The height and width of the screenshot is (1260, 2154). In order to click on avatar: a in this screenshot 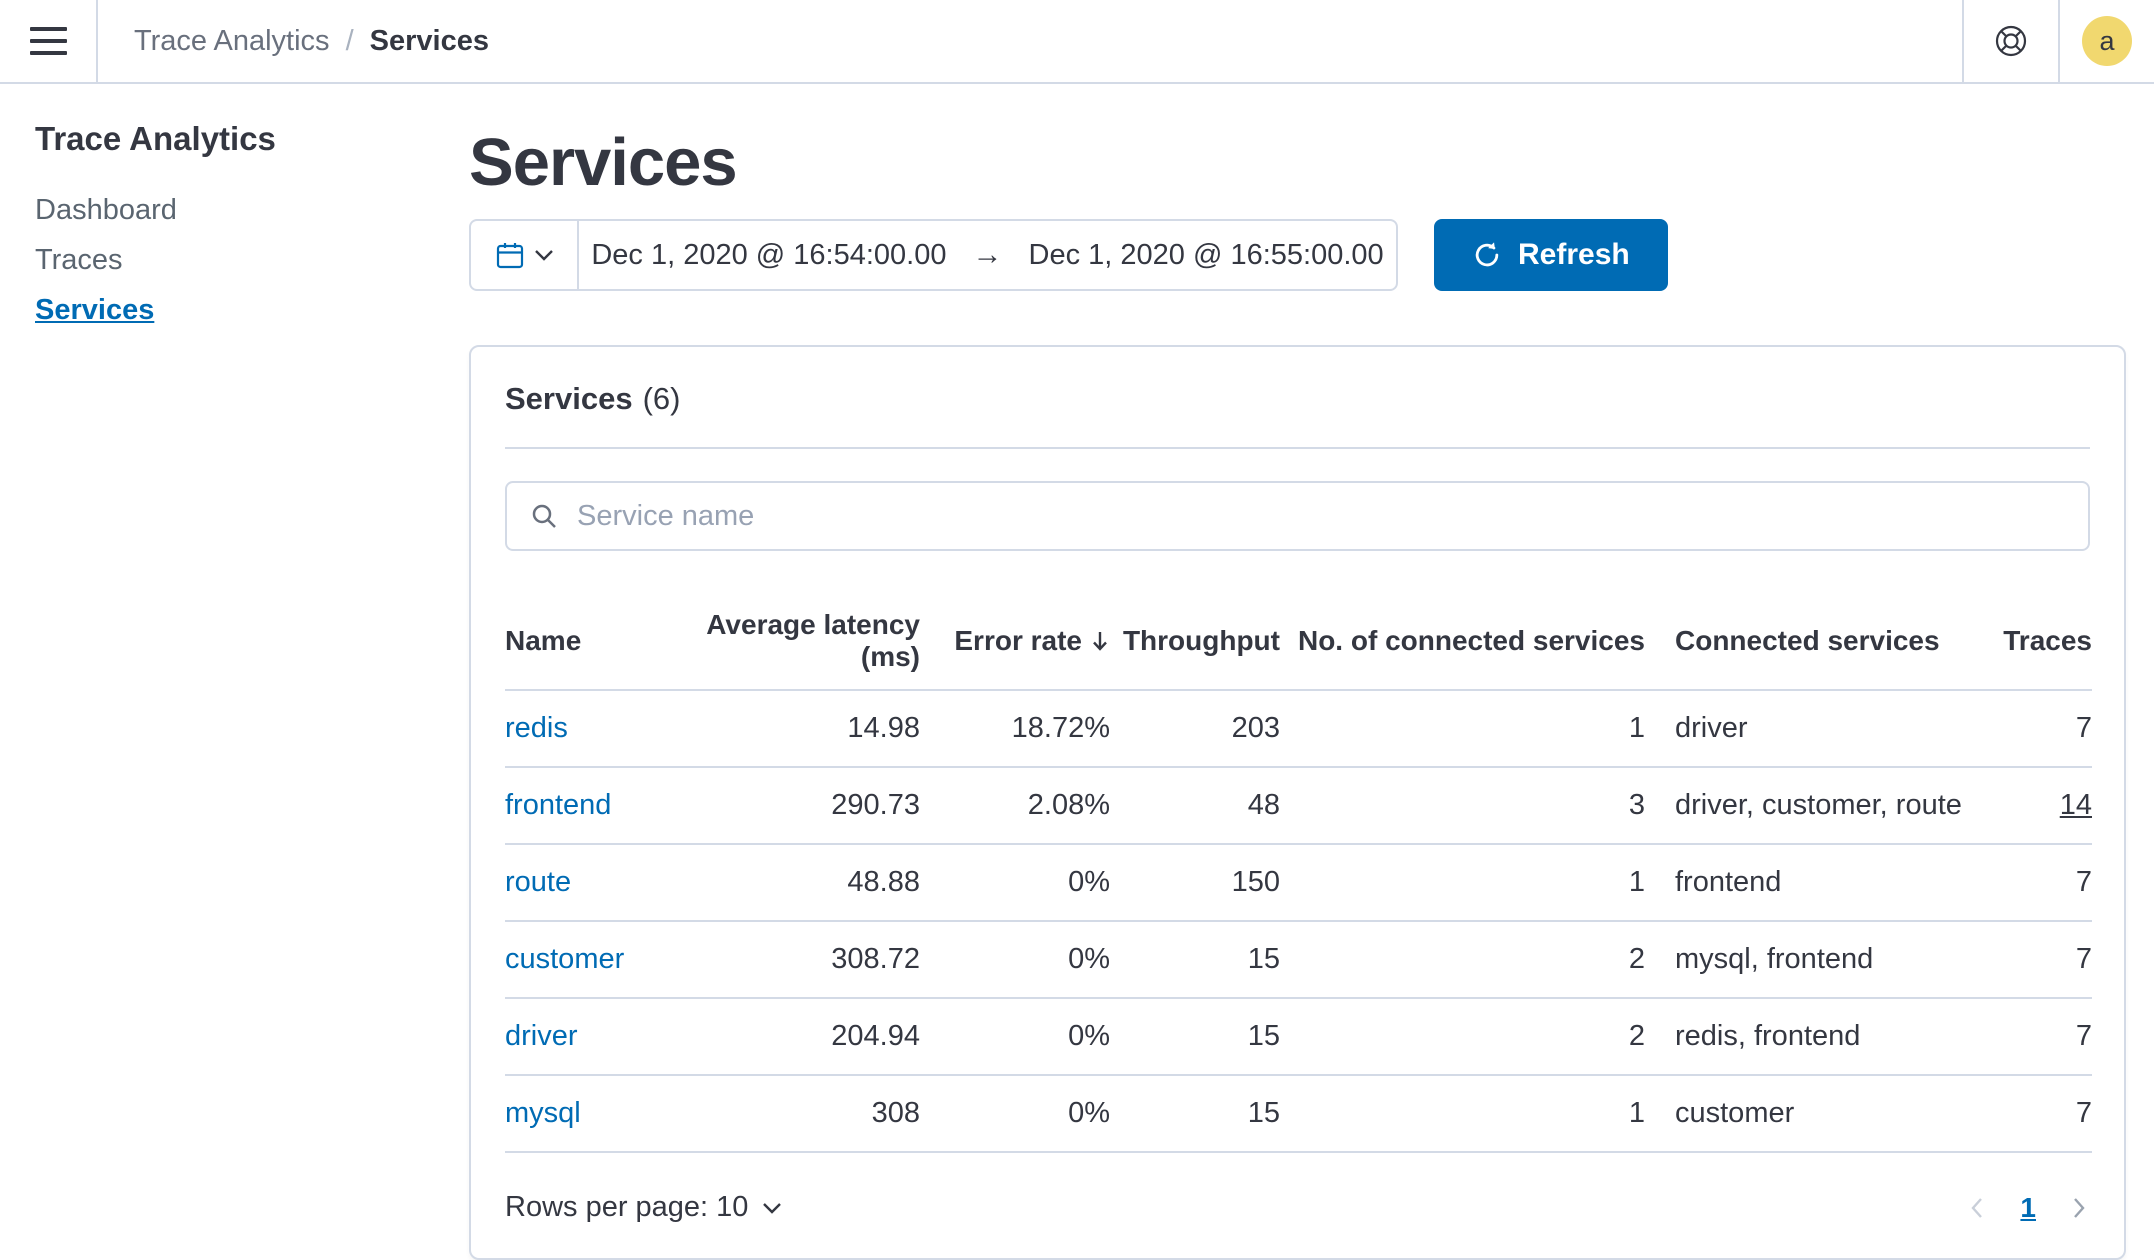, I will do `click(2107, 41)`.